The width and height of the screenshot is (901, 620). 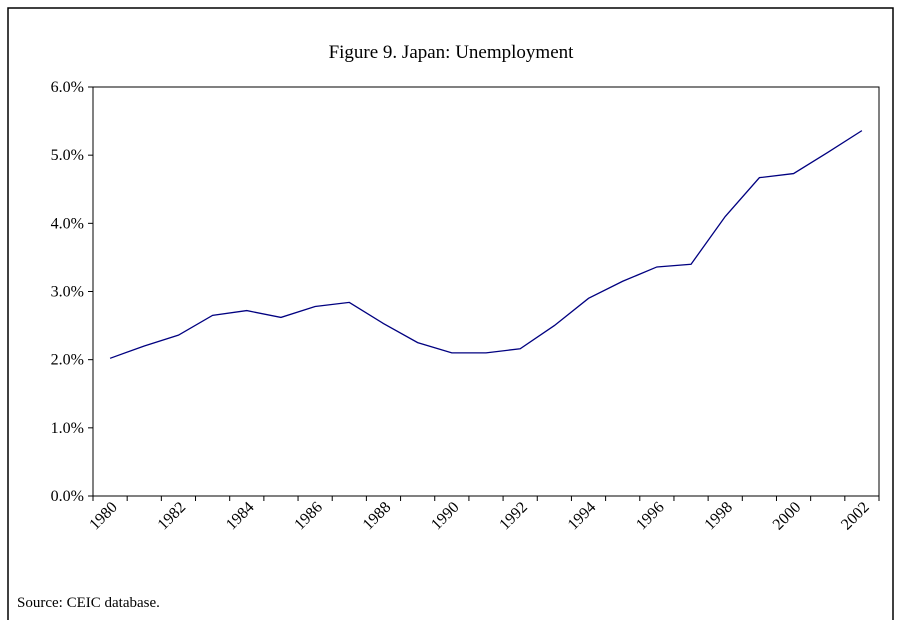 I want to click on y-tick-label: 5.0%, so click(x=67, y=155).